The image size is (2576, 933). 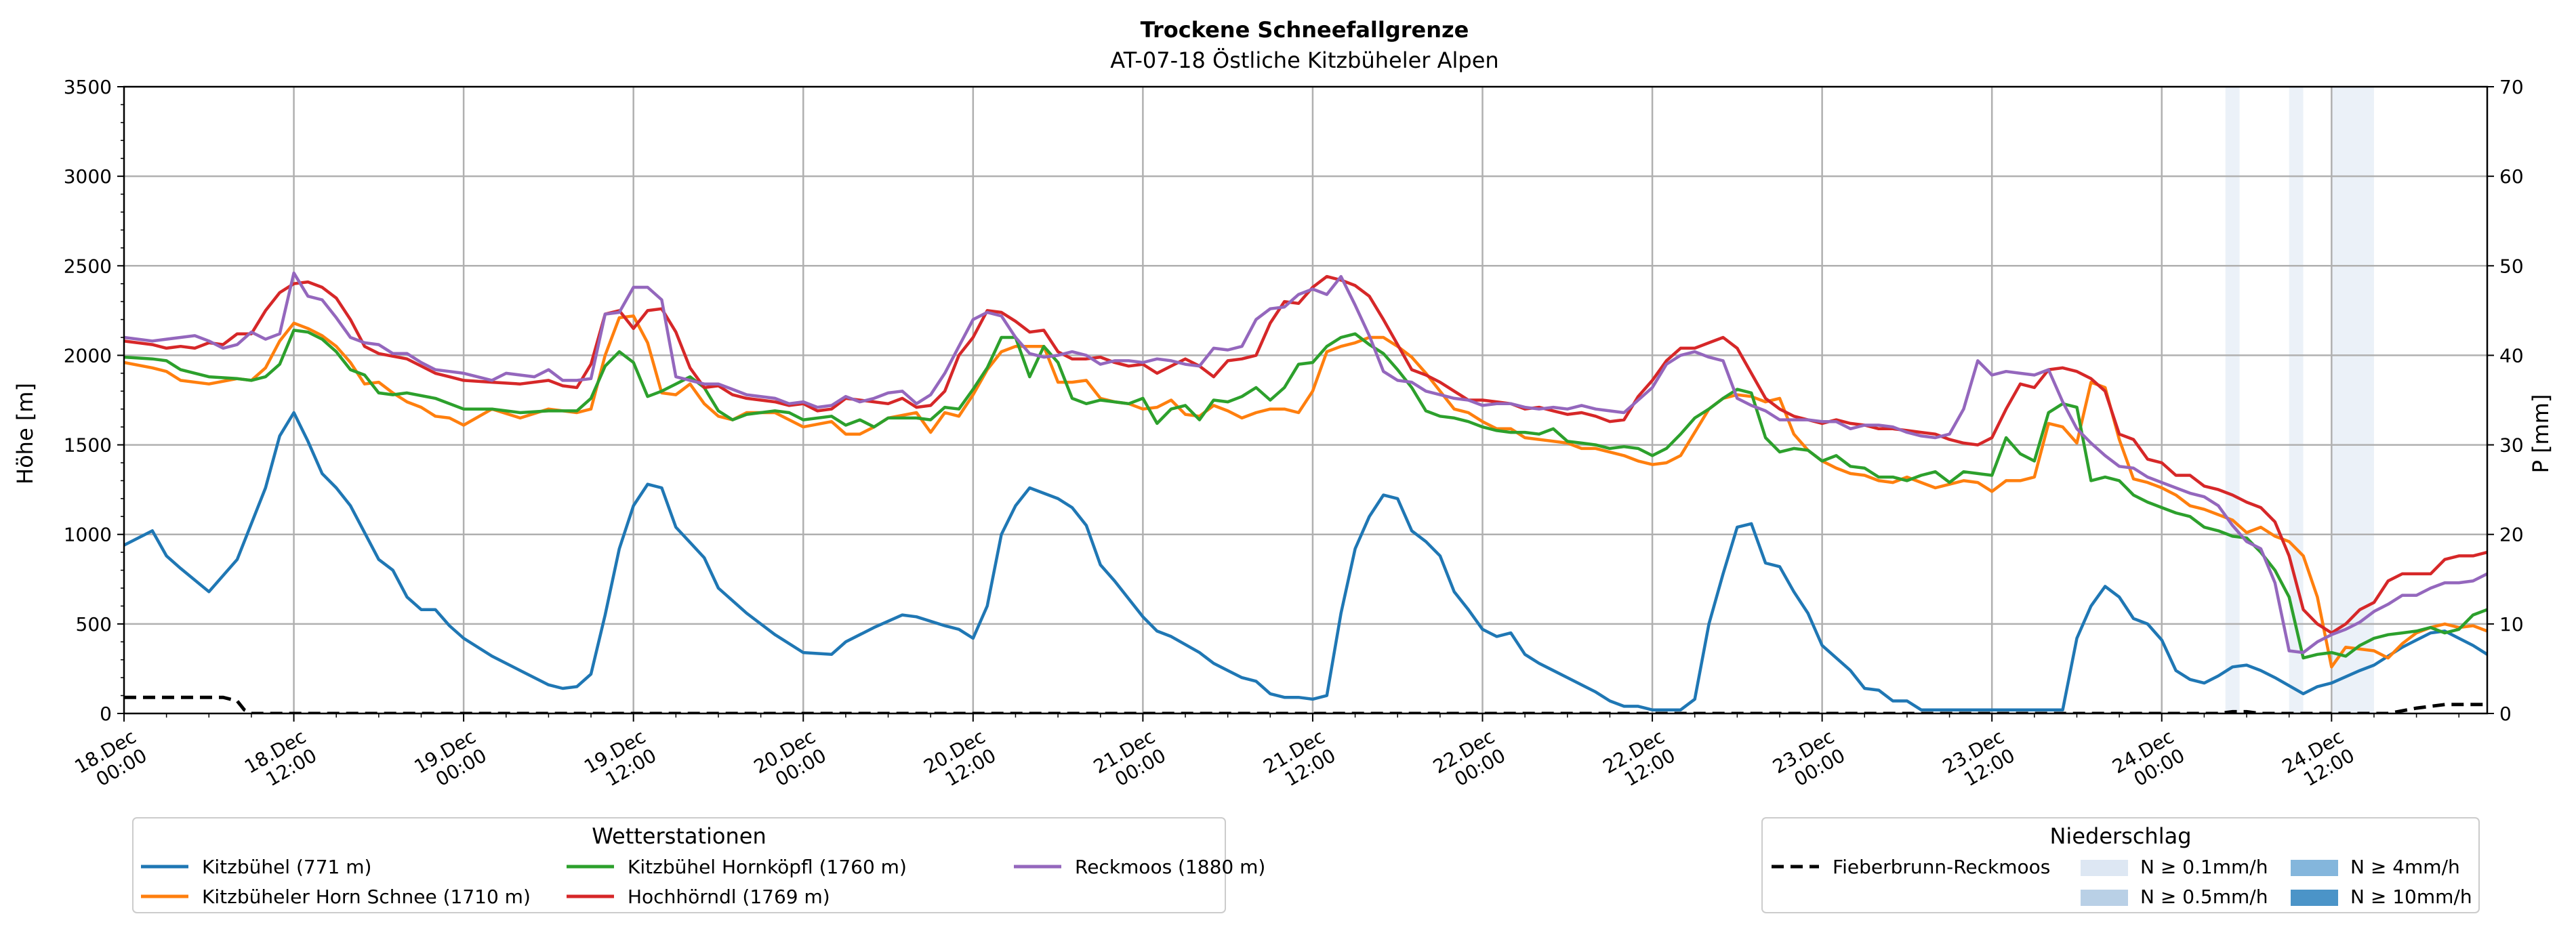 What do you see at coordinates (2506, 714) in the screenshot?
I see `y2tick-label: 0` at bounding box center [2506, 714].